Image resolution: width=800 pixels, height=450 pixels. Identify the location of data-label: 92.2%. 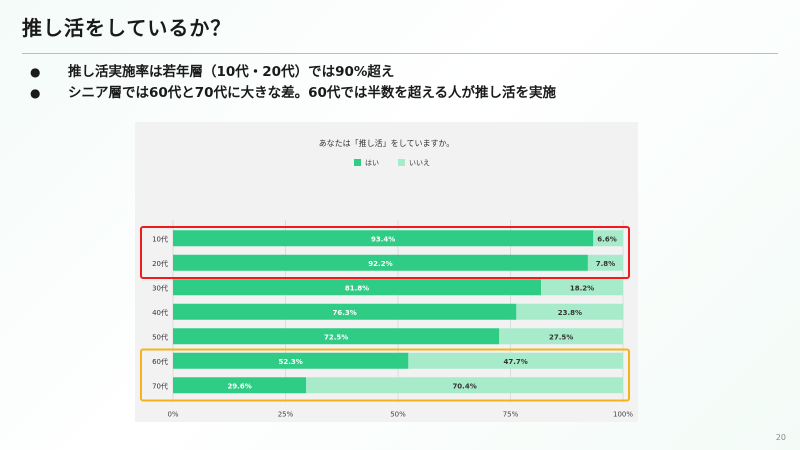
(380, 264).